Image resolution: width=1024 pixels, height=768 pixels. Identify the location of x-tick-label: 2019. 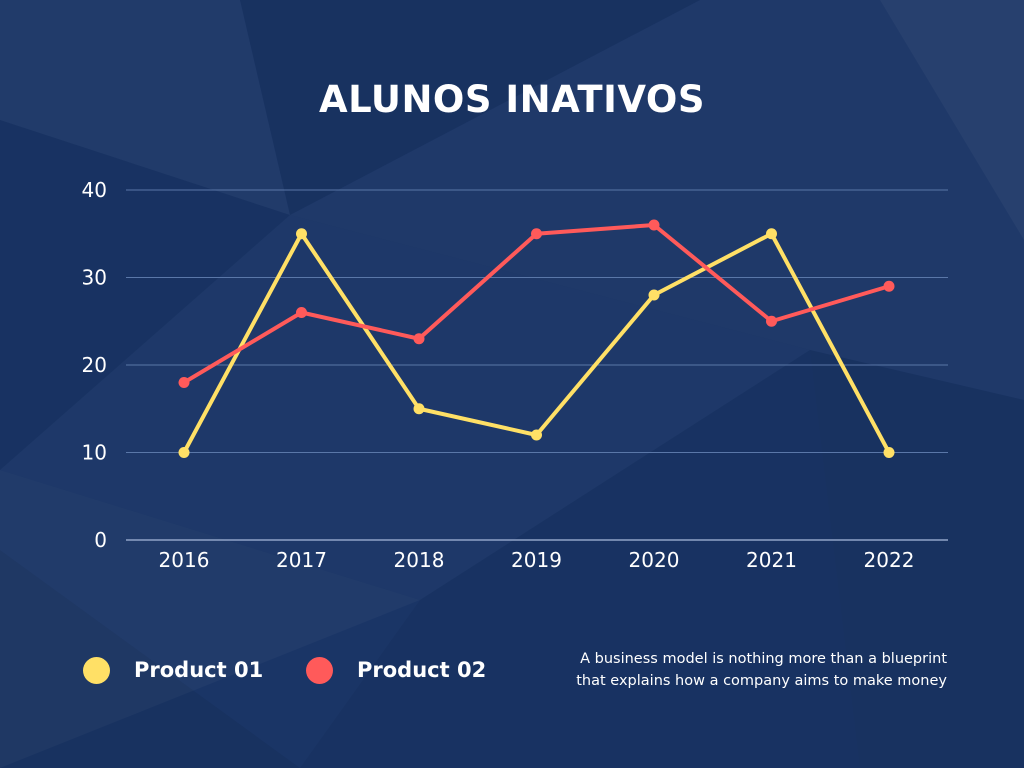
(536, 560).